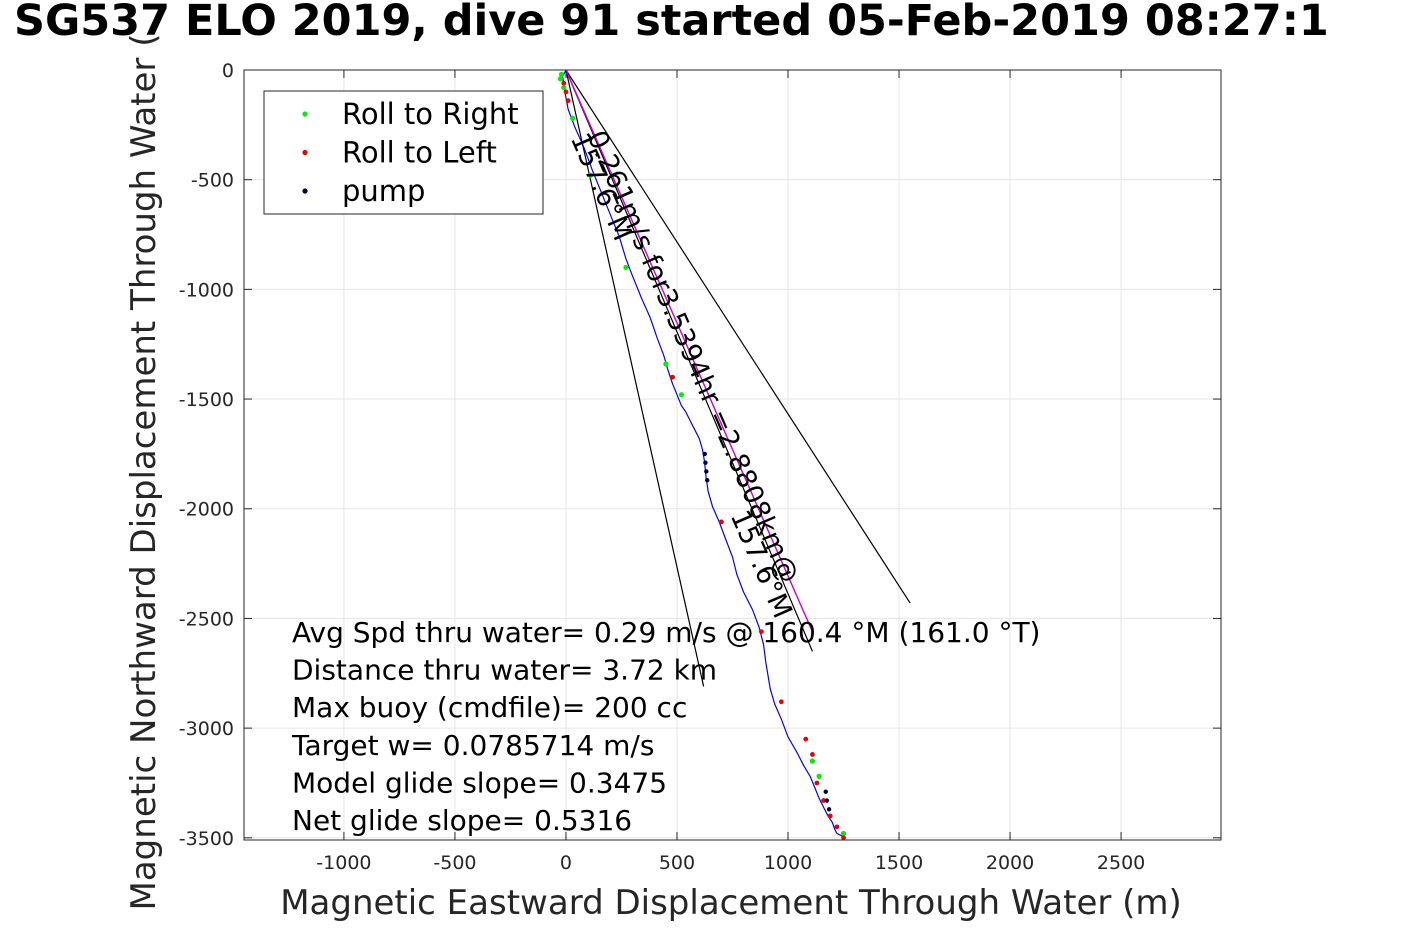 The width and height of the screenshot is (1417, 945). Describe the element at coordinates (430, 114) in the screenshot. I see `legend-label: Roll to Right` at that location.